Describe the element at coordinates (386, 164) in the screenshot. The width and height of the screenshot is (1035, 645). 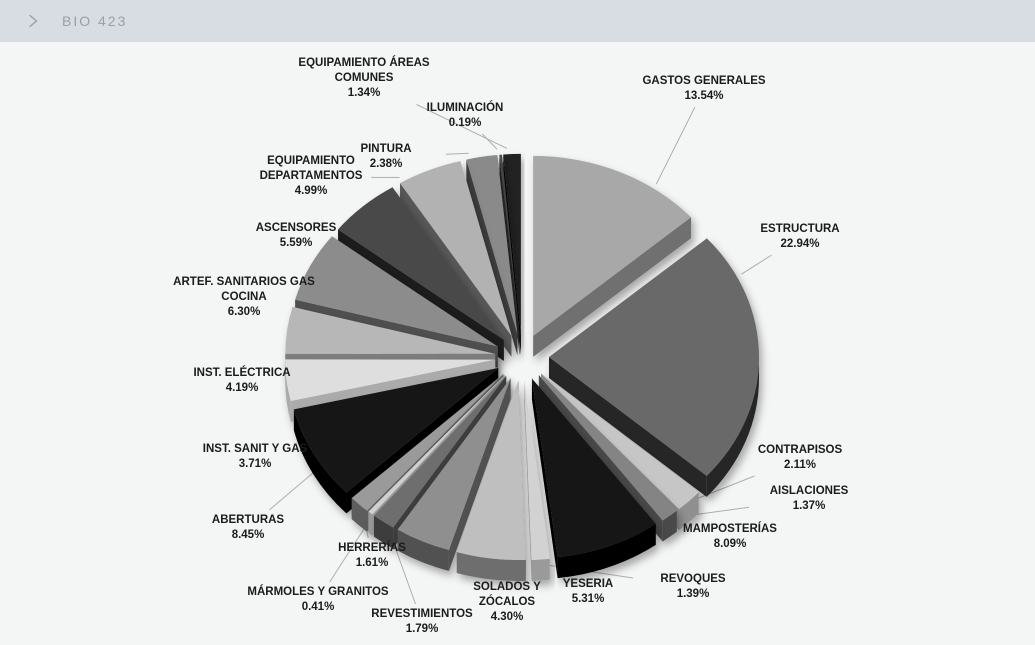
I see `slice-label-percent: 2.38%` at that location.